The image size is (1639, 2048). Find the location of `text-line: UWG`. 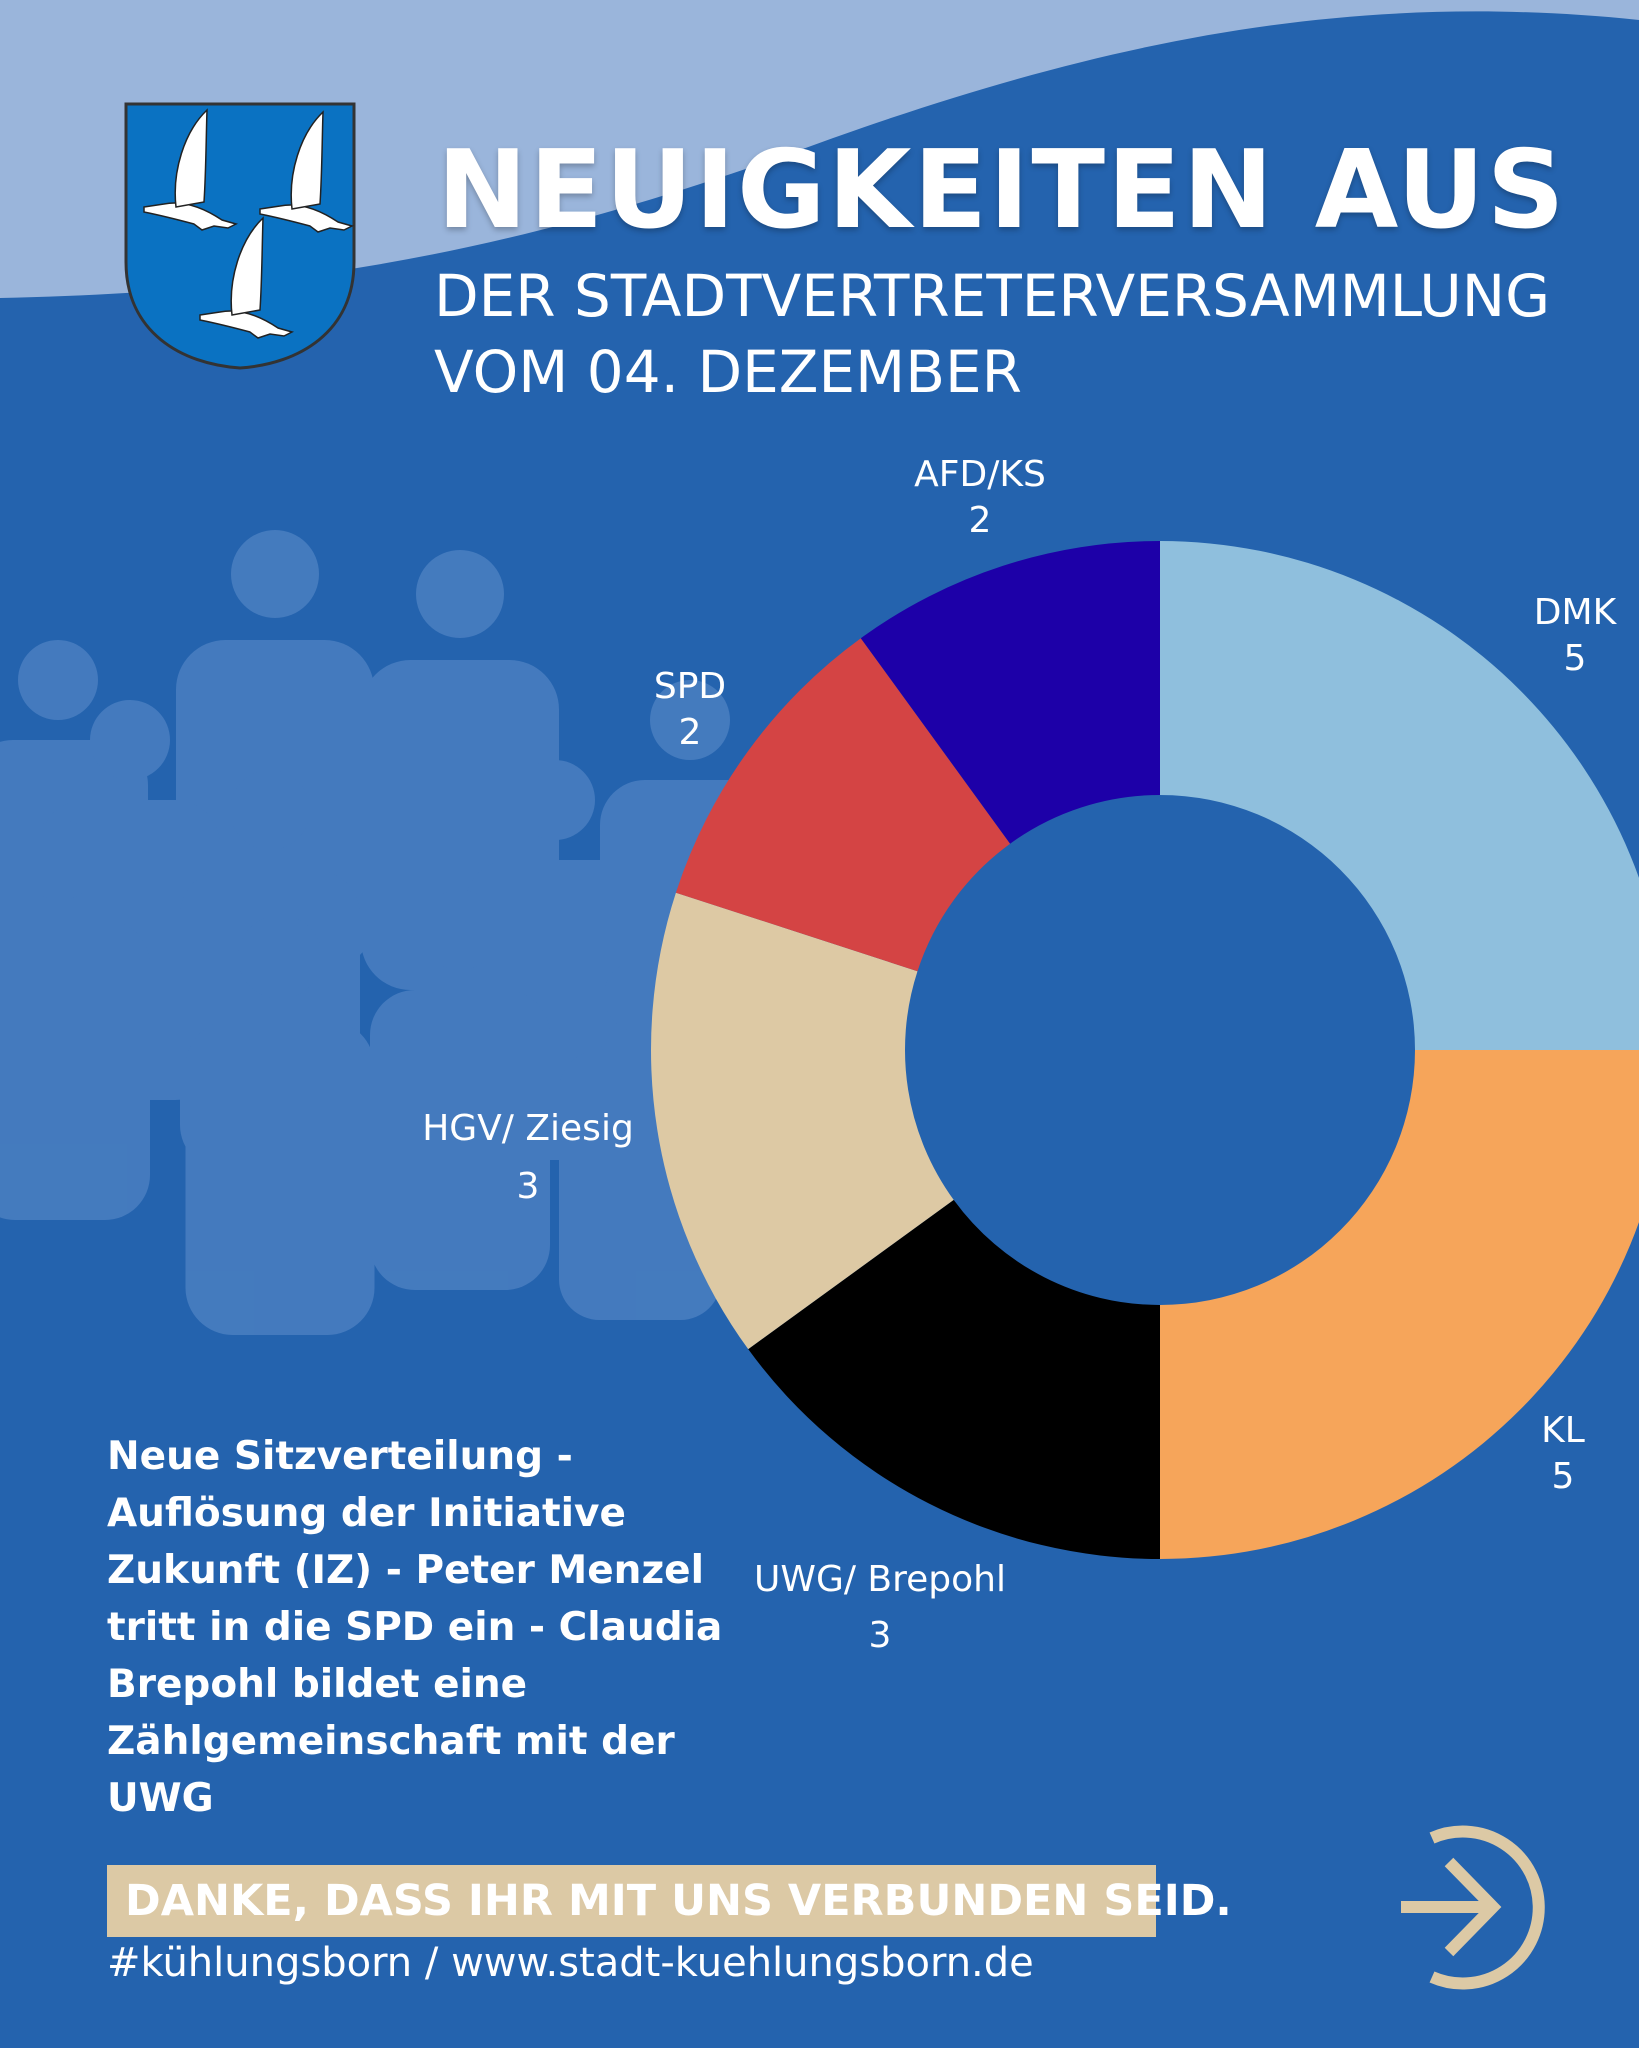

text-line: UWG is located at coordinates (160, 1798).